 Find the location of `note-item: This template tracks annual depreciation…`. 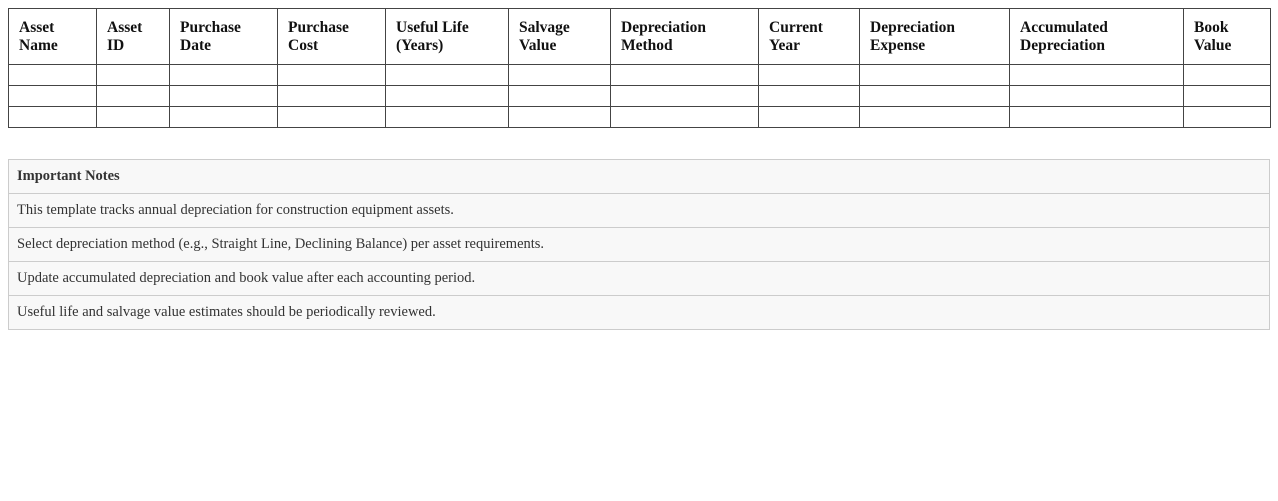

note-item: This template tracks annual depreciation… is located at coordinates (639, 210).